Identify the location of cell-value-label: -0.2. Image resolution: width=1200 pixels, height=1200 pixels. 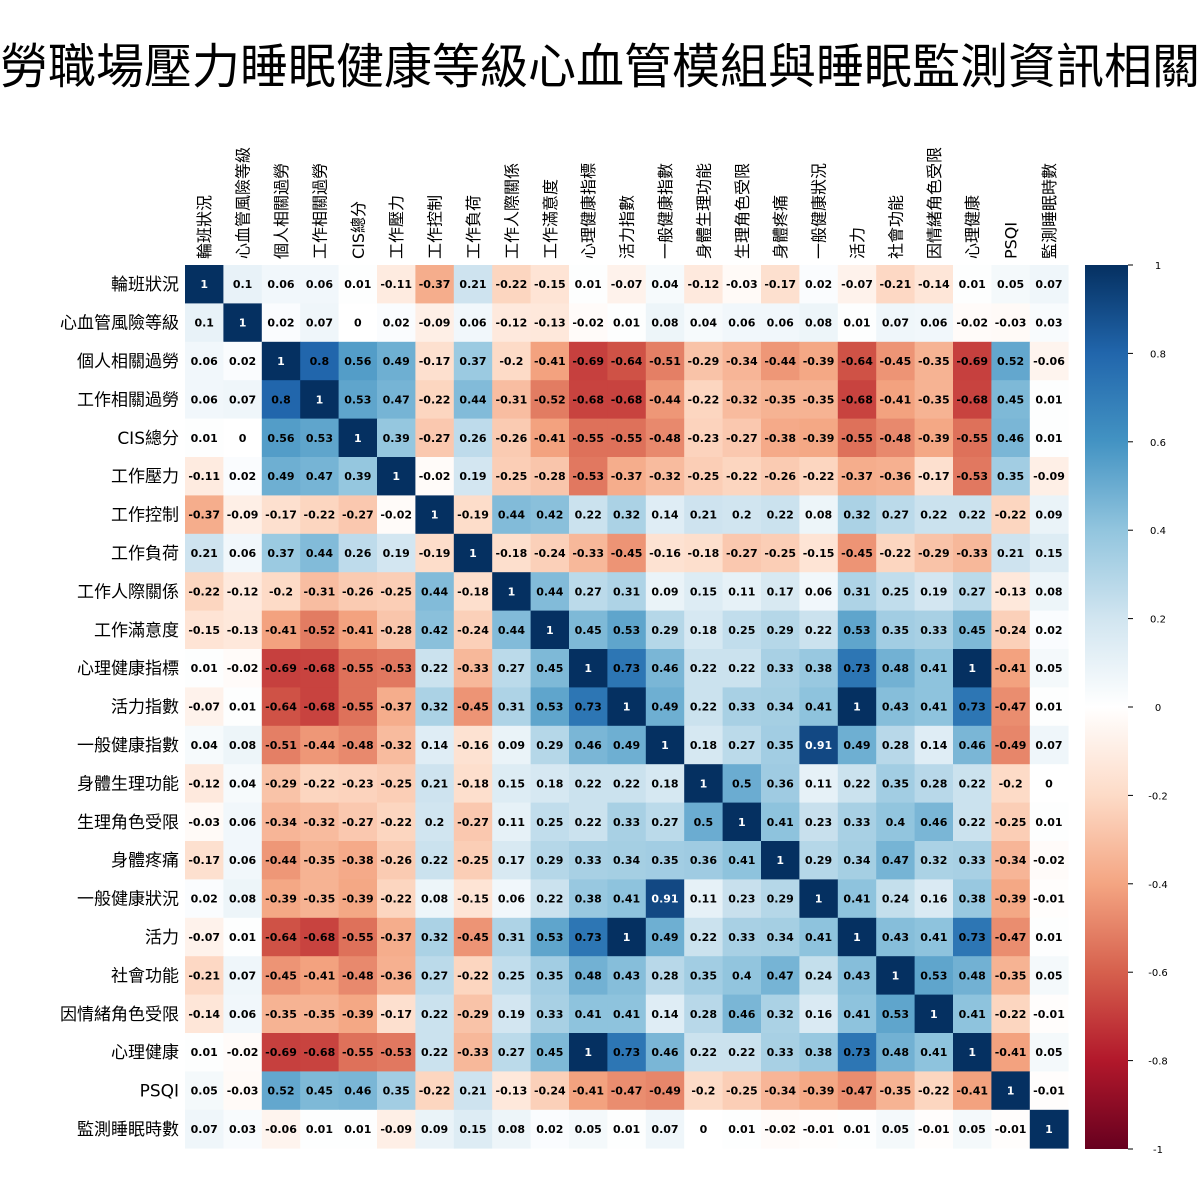
(281, 591).